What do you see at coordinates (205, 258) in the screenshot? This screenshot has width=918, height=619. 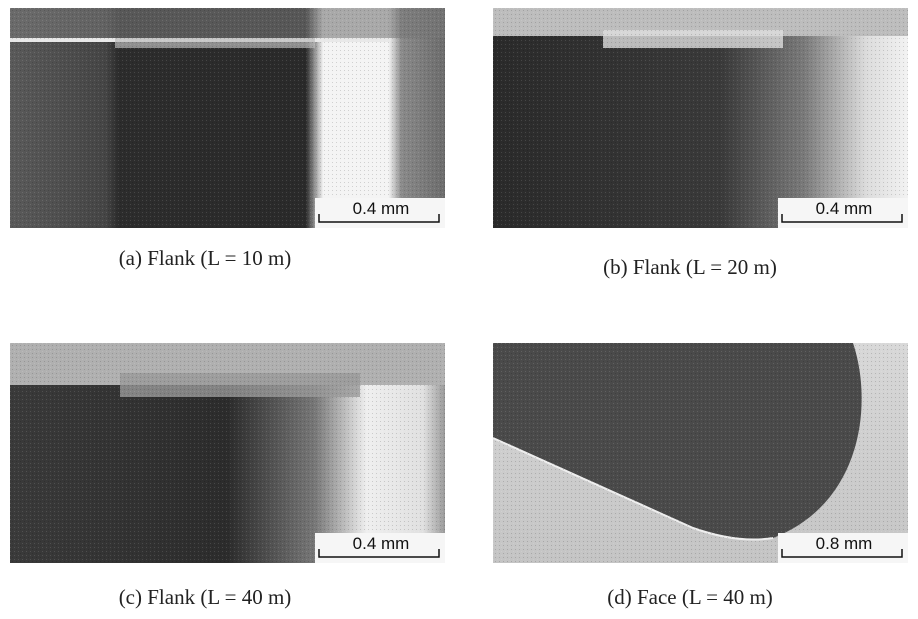 I see `caption: (a) Flank (L = 10 m)` at bounding box center [205, 258].